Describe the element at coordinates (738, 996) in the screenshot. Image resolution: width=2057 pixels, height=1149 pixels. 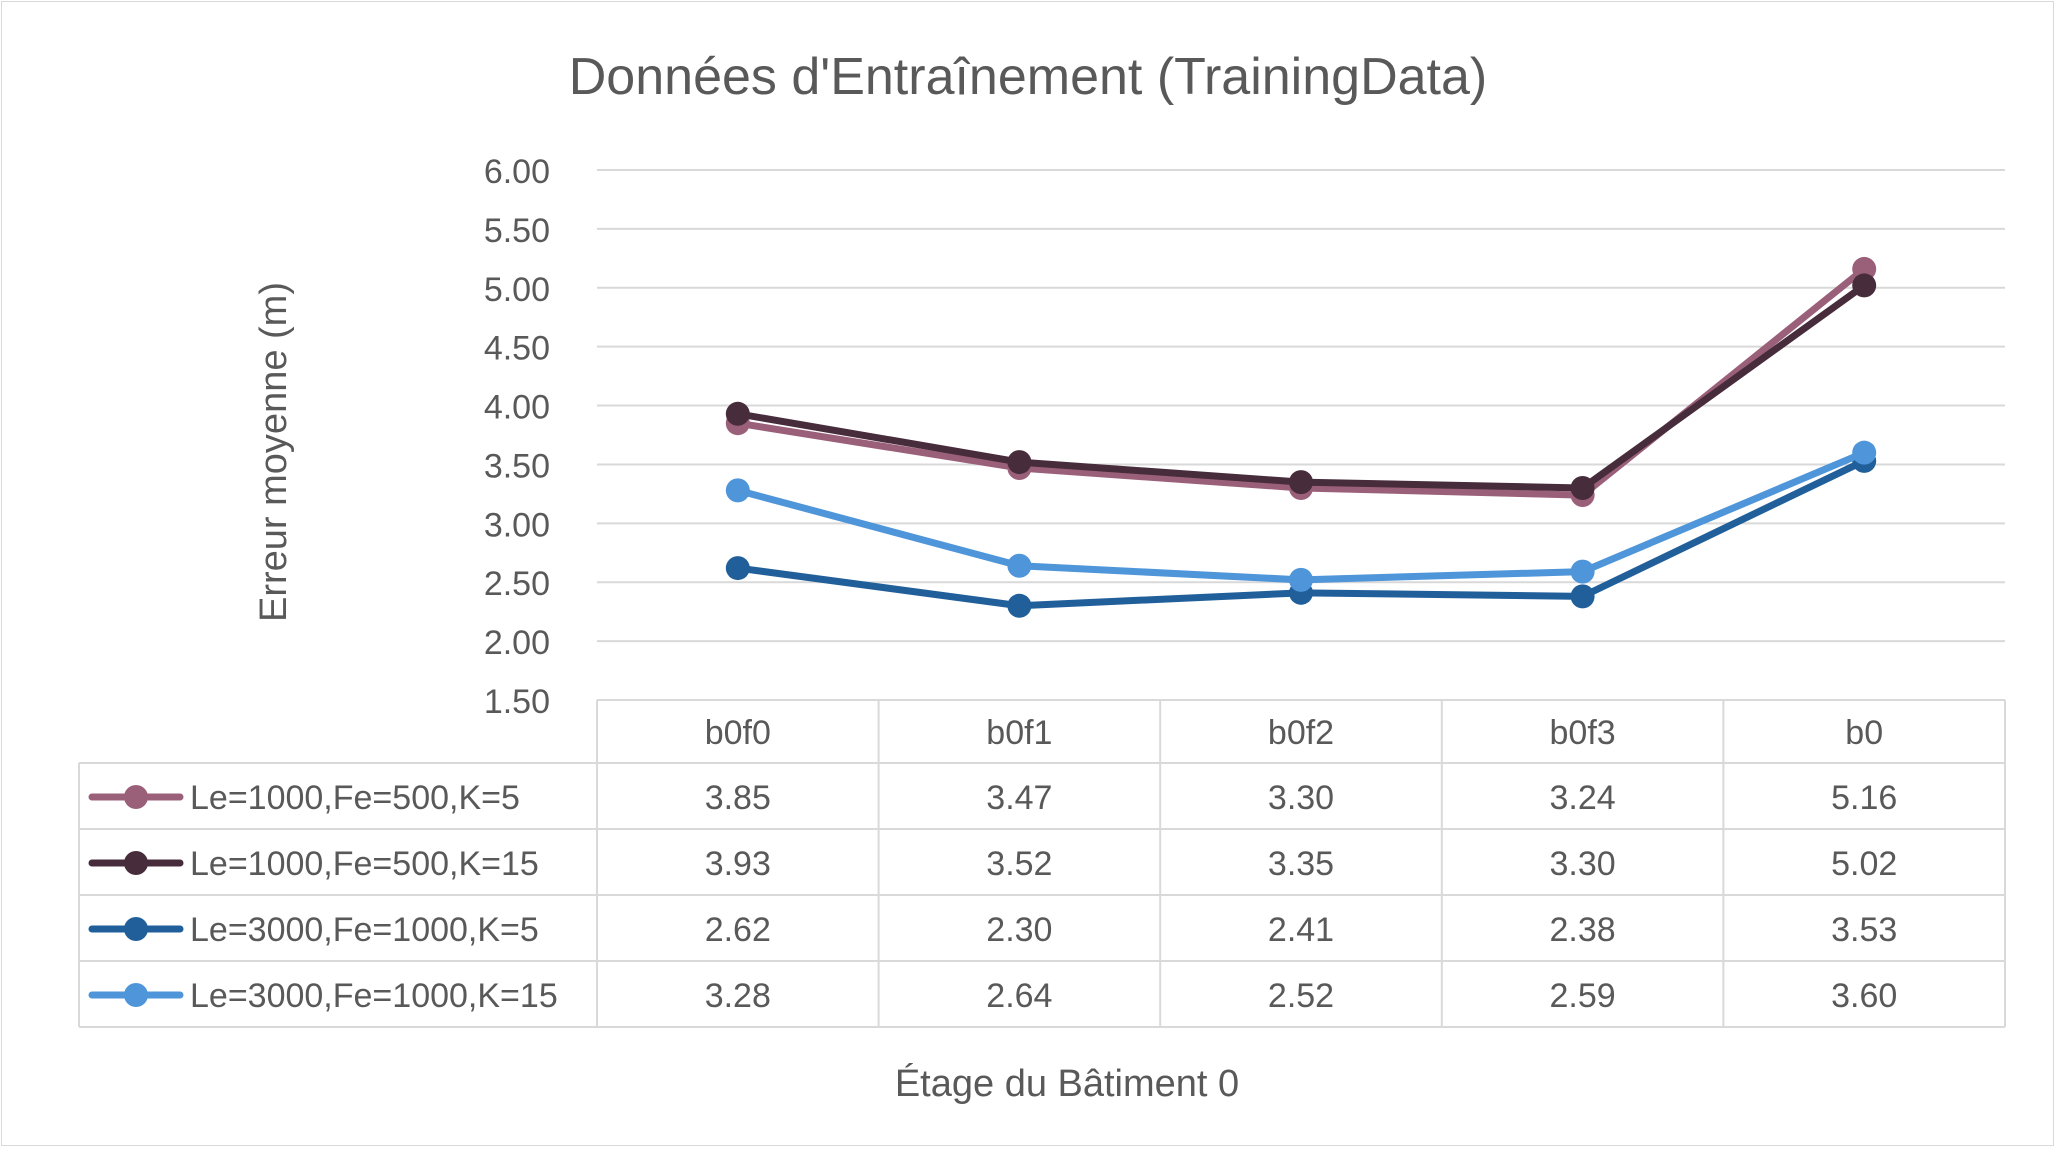
I see `data-label: 3.28` at that location.